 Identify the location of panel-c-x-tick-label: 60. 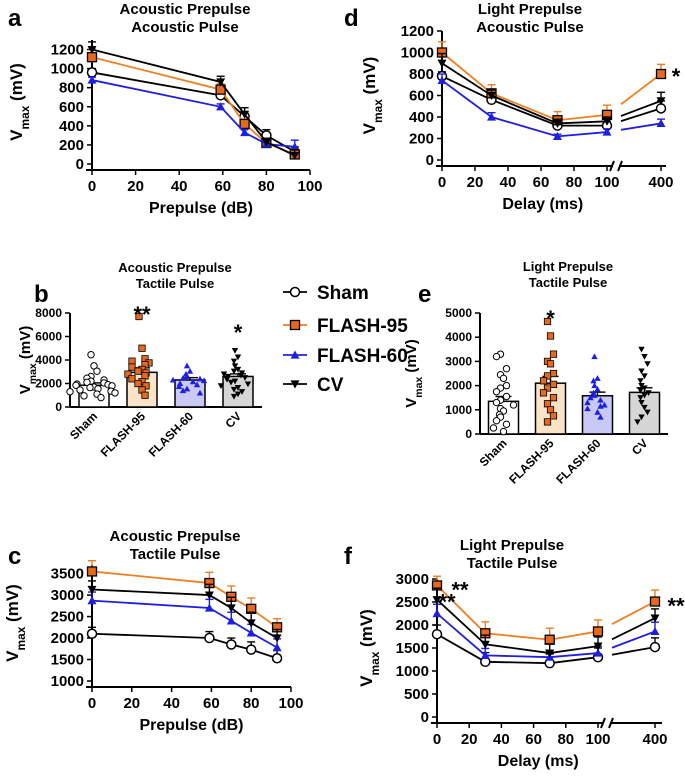
(211, 703).